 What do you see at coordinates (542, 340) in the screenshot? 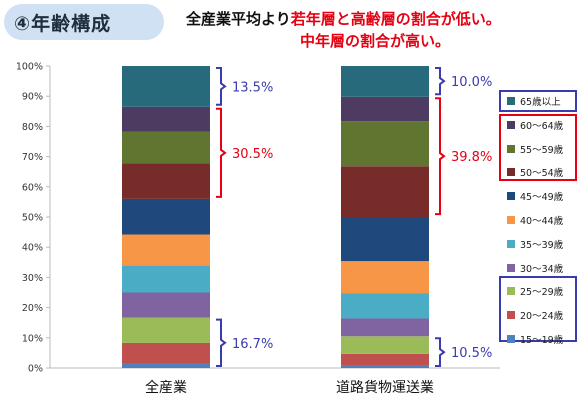
I see `legend-label: 15〜19歳` at bounding box center [542, 340].